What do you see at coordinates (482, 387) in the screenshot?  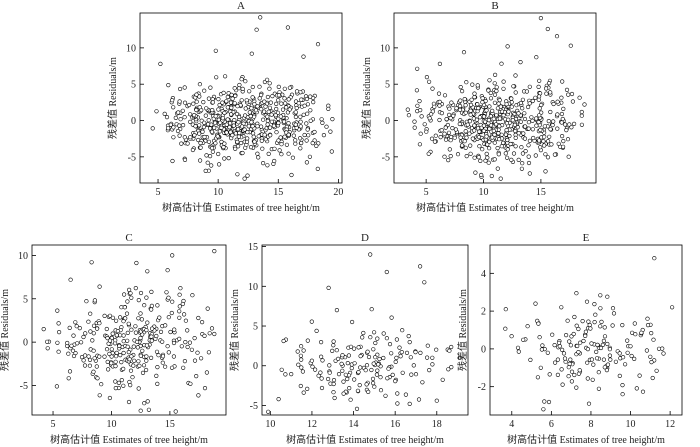 I see `y-tick-label: -2` at bounding box center [482, 387].